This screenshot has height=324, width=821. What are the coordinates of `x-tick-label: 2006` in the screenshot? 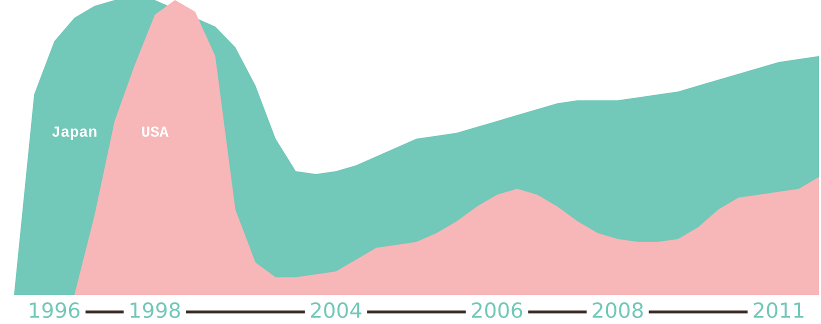 It's located at (497, 310).